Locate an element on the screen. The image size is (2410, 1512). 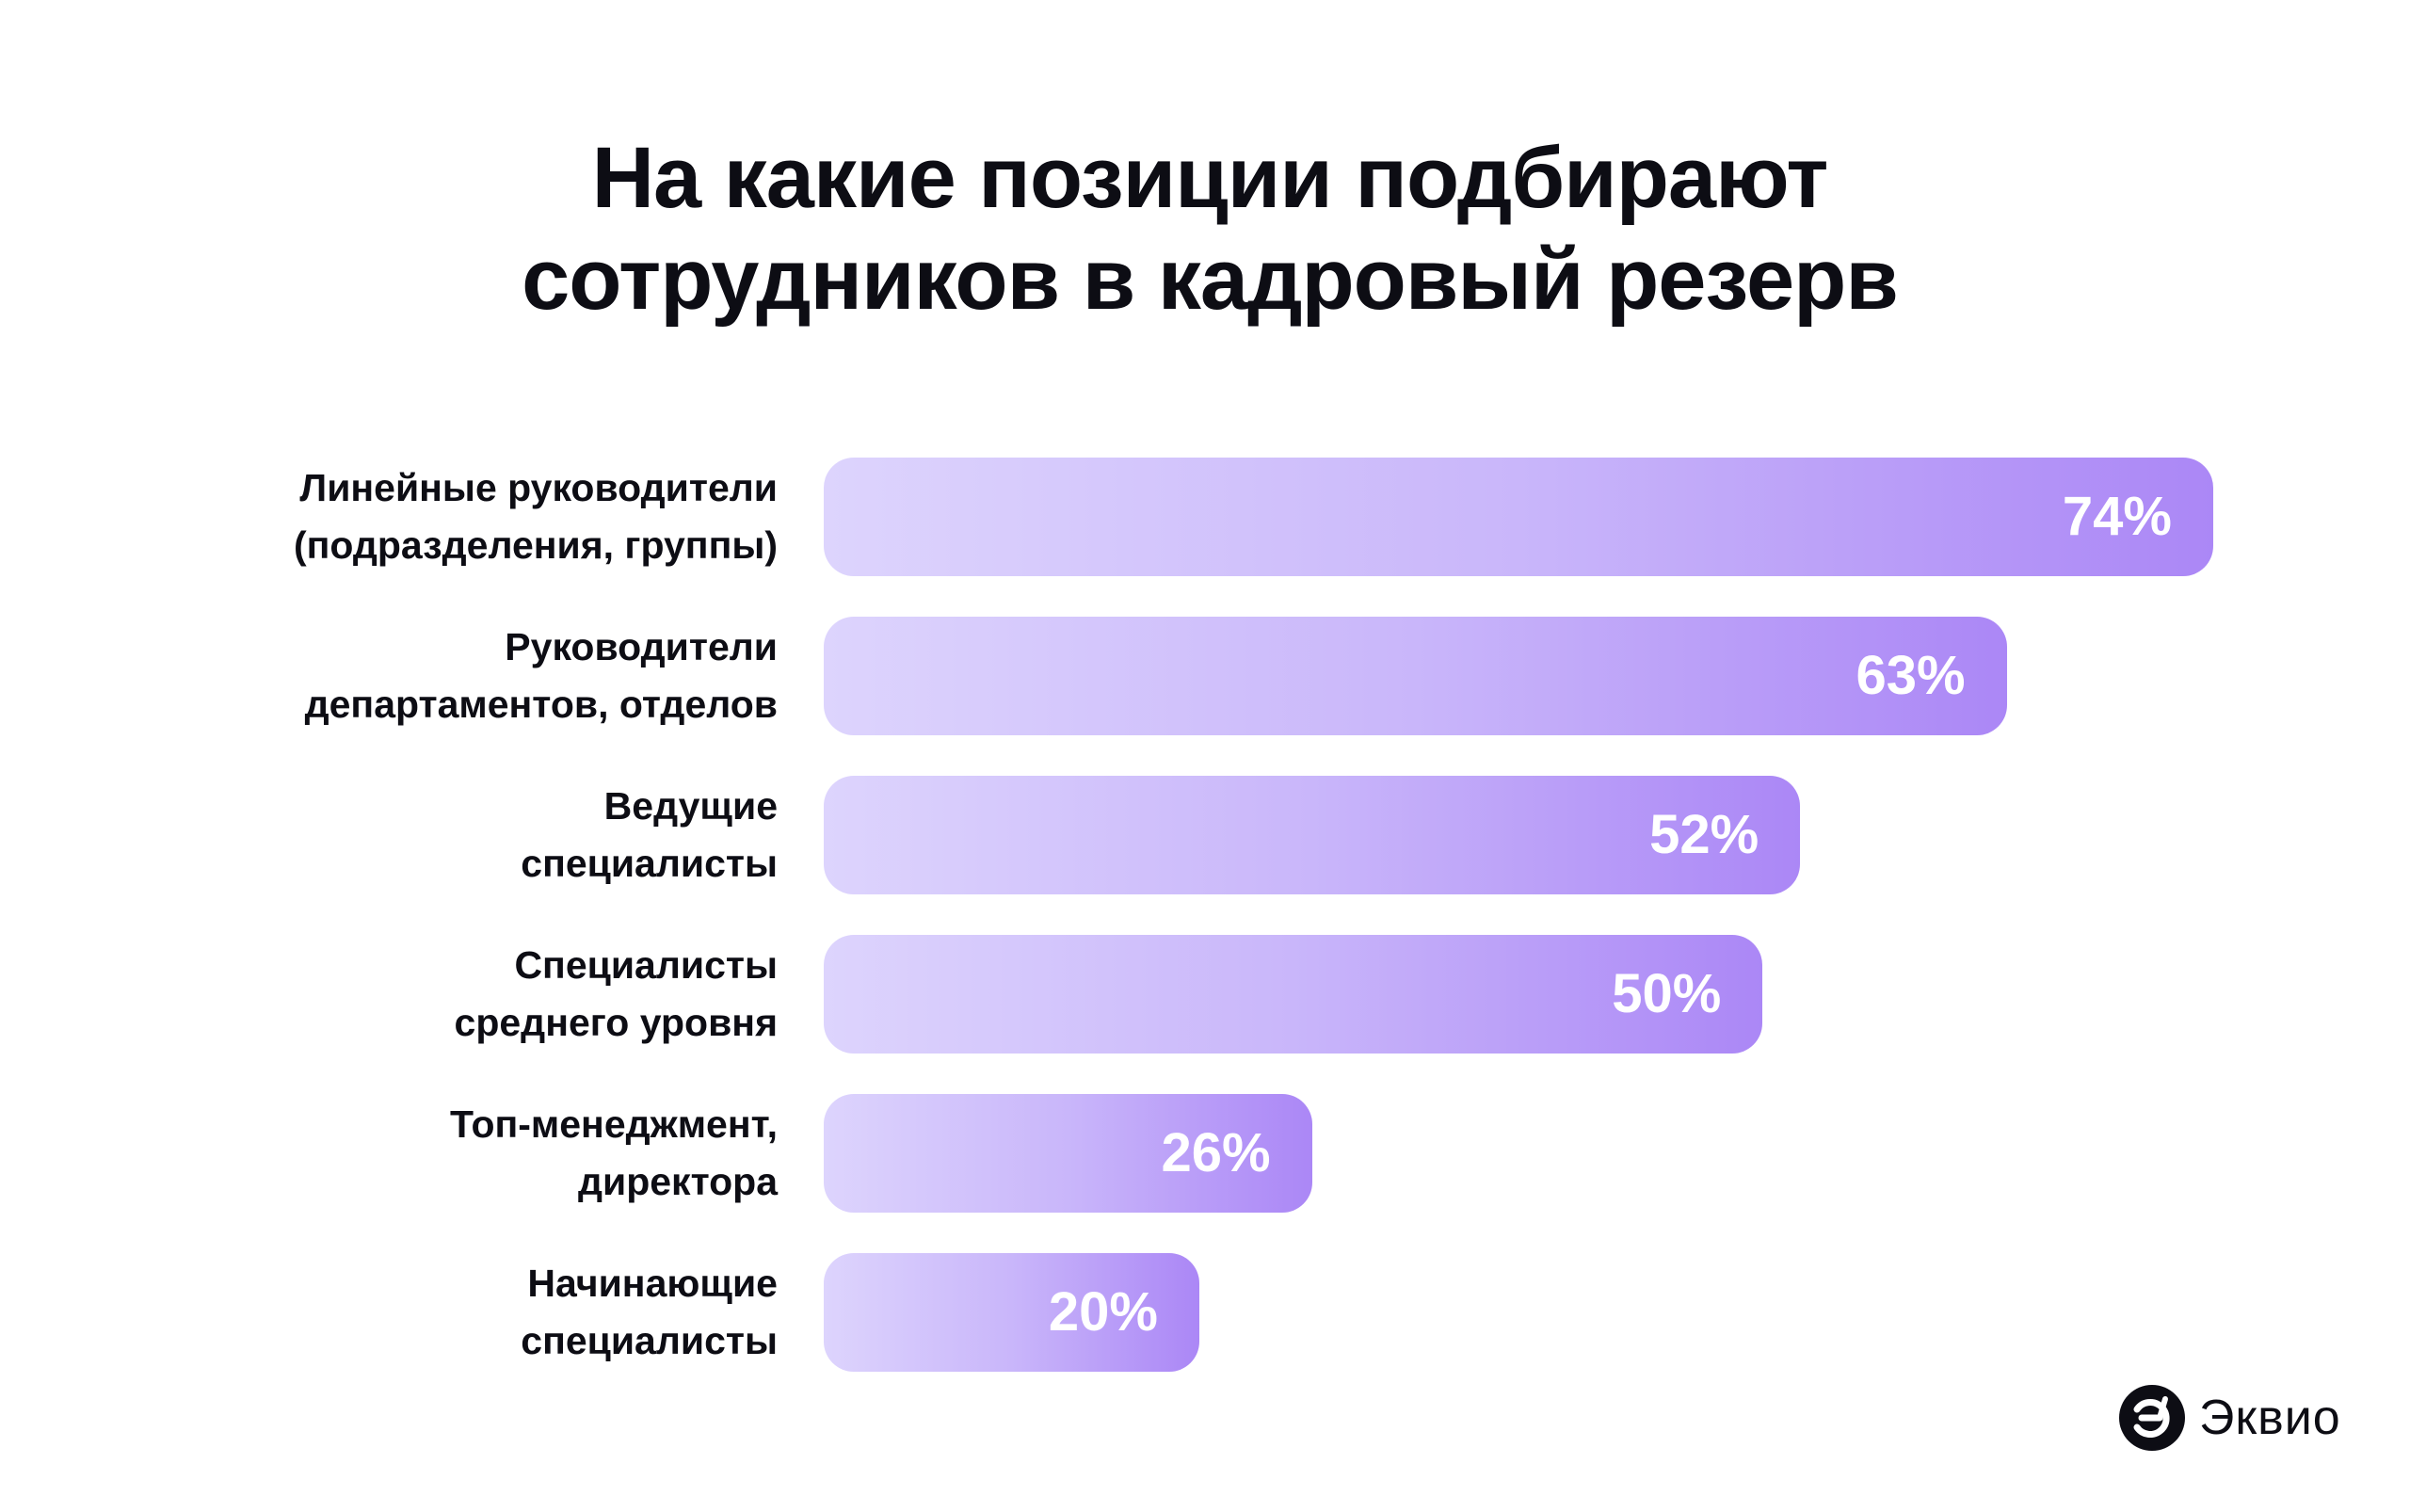
chart-title-line-2: сотрудников в кадровый резерв is located at coordinates (1210, 280).